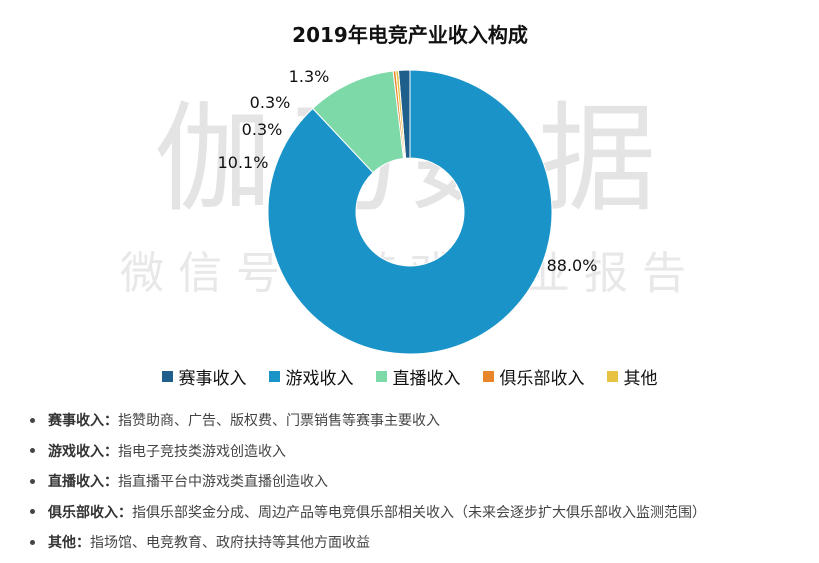 The height and width of the screenshot is (563, 819). I want to click on note-text: 指场馆、电竞教育、政府扶持等其他方面收益, so click(230, 543).